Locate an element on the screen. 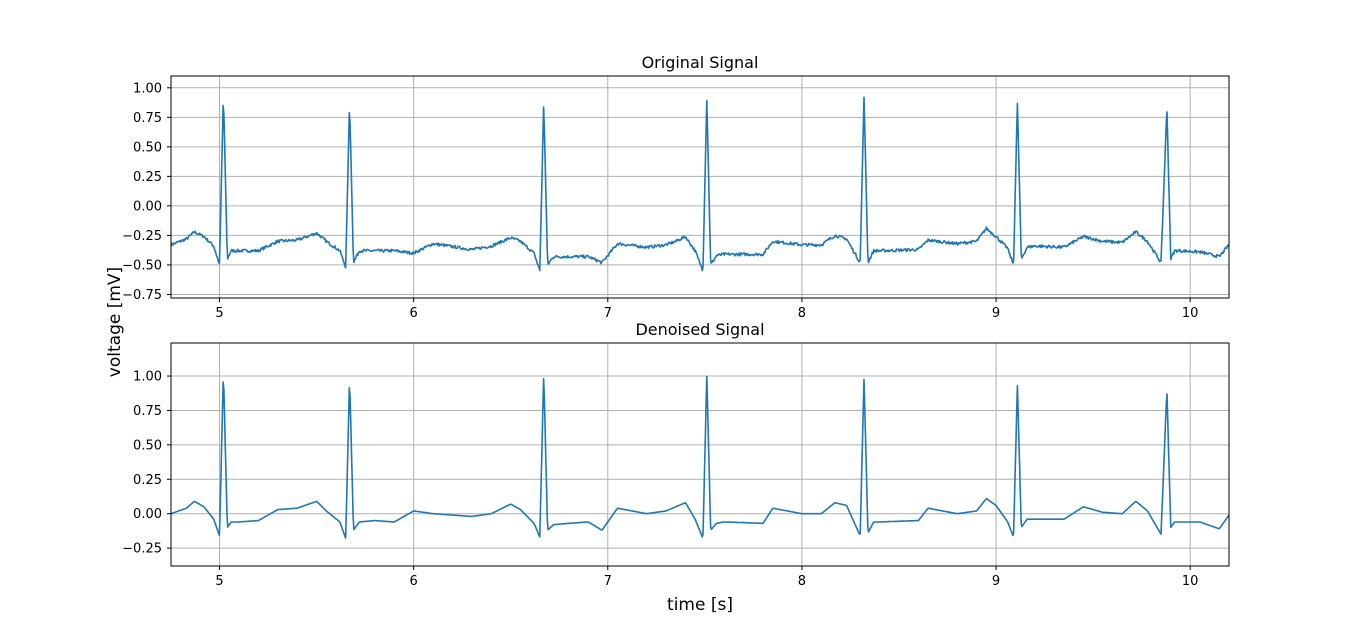 This screenshot has height=636, width=1366. y-tick-label: −0.75 is located at coordinates (142, 295).